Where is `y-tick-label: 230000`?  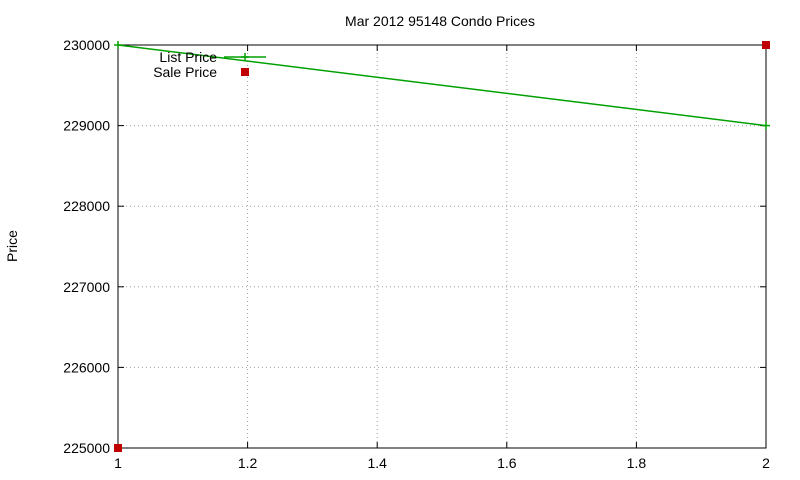
y-tick-label: 230000 is located at coordinates (86, 45).